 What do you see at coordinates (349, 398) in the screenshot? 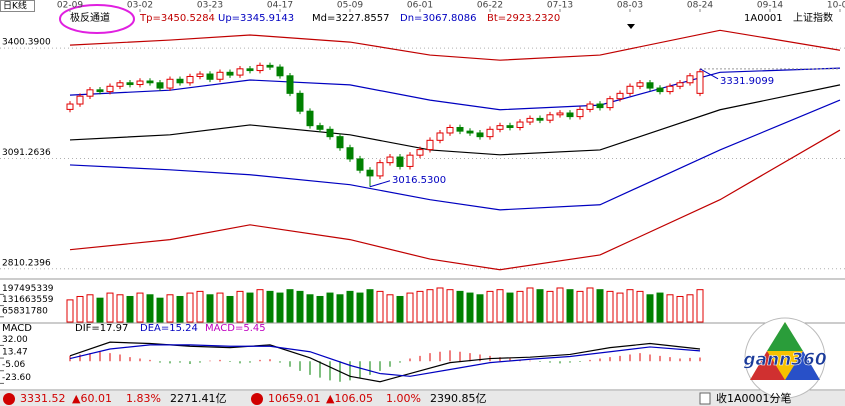
I see `status-item: ▲106.05` at bounding box center [349, 398].